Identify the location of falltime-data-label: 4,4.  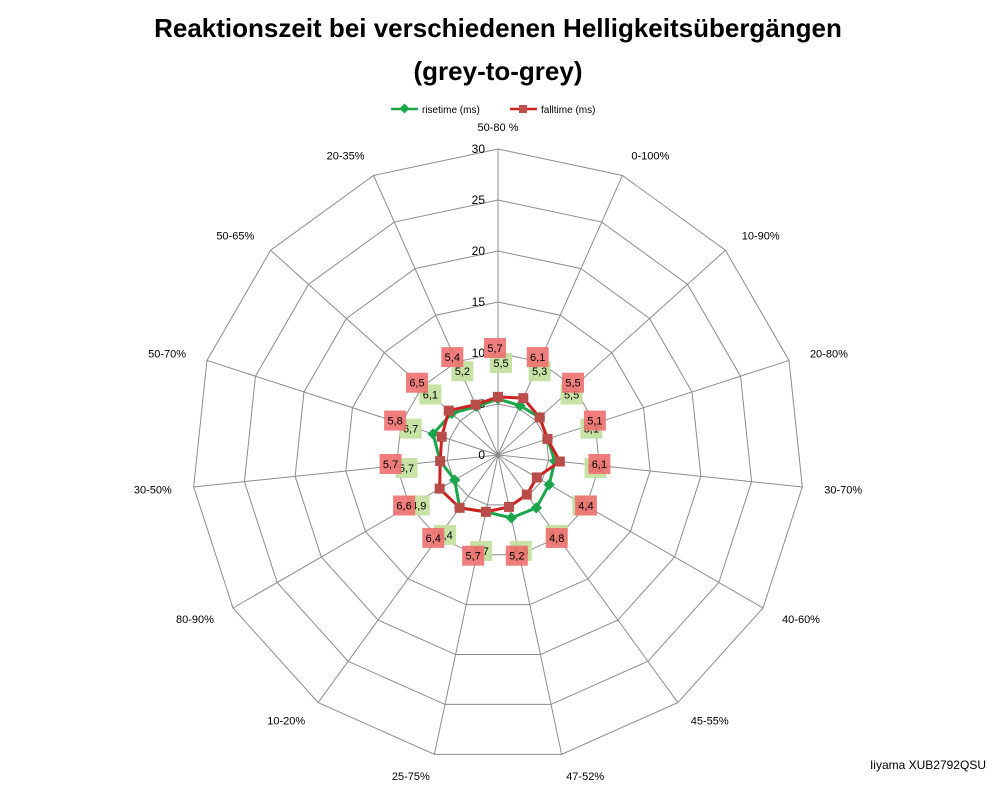
(585, 505).